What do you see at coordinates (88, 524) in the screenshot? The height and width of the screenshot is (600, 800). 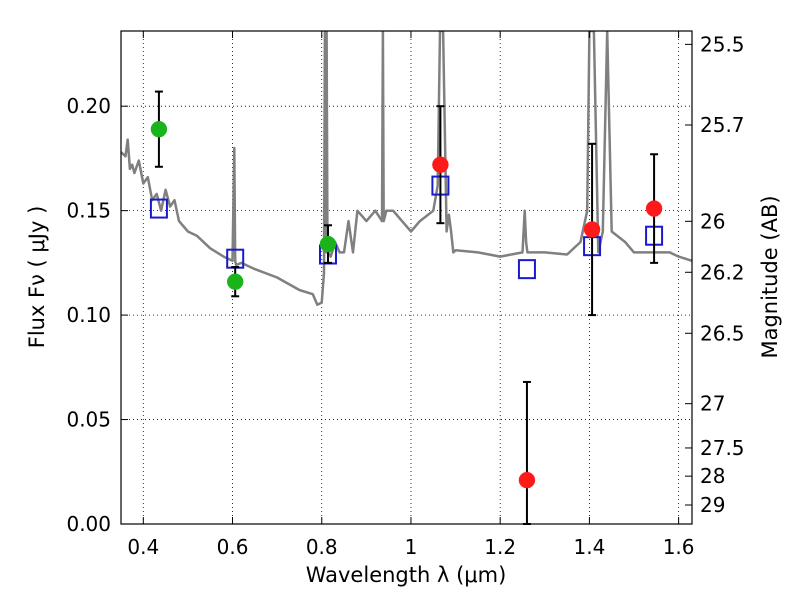 I see `y-tick-label: 0.00` at bounding box center [88, 524].